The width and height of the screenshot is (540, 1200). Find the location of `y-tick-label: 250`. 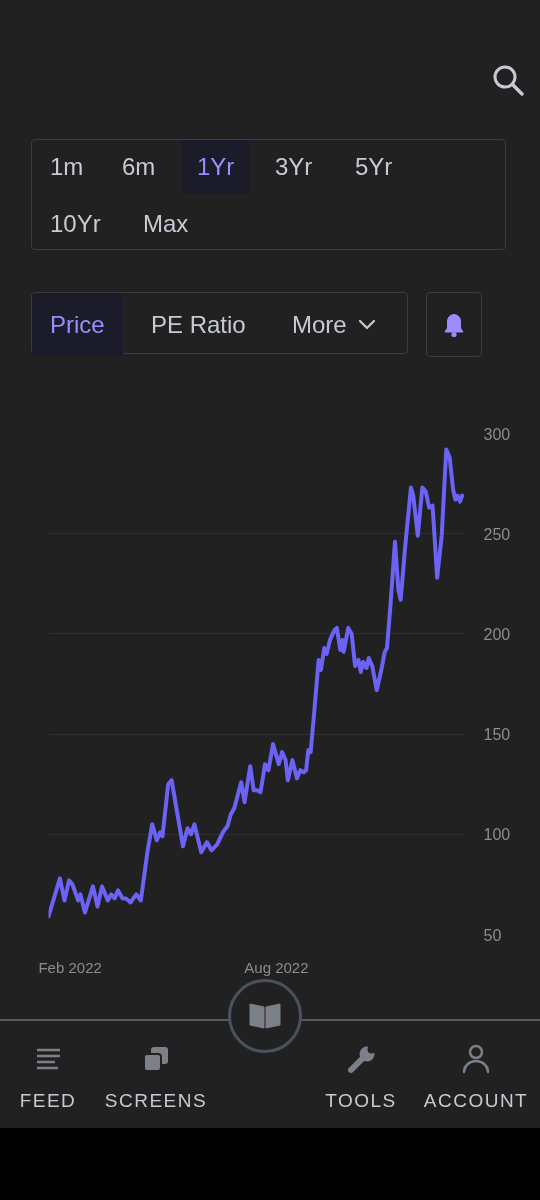

y-tick-label: 250 is located at coordinates (497, 534).